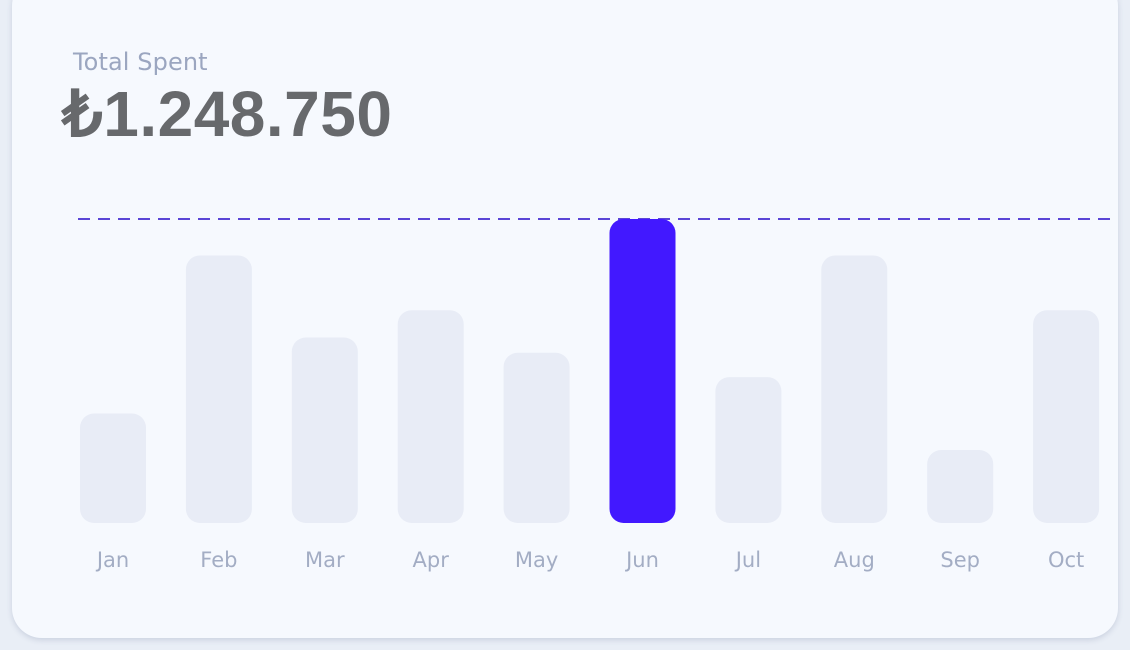 The height and width of the screenshot is (650, 1130). I want to click on month-label-oct: Oct, so click(1066, 560).